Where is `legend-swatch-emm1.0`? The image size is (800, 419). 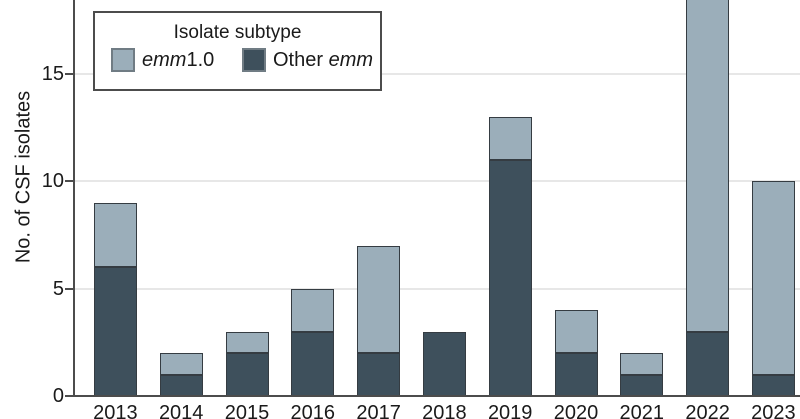 legend-swatch-emm1.0 is located at coordinates (123, 60).